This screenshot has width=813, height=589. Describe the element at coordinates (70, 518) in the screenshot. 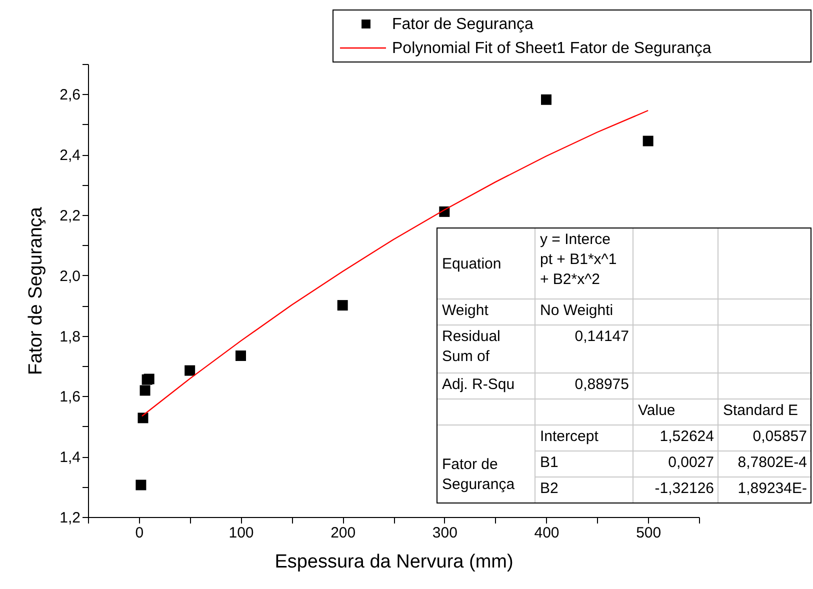

I see `y-tick-label: 1,2` at that location.